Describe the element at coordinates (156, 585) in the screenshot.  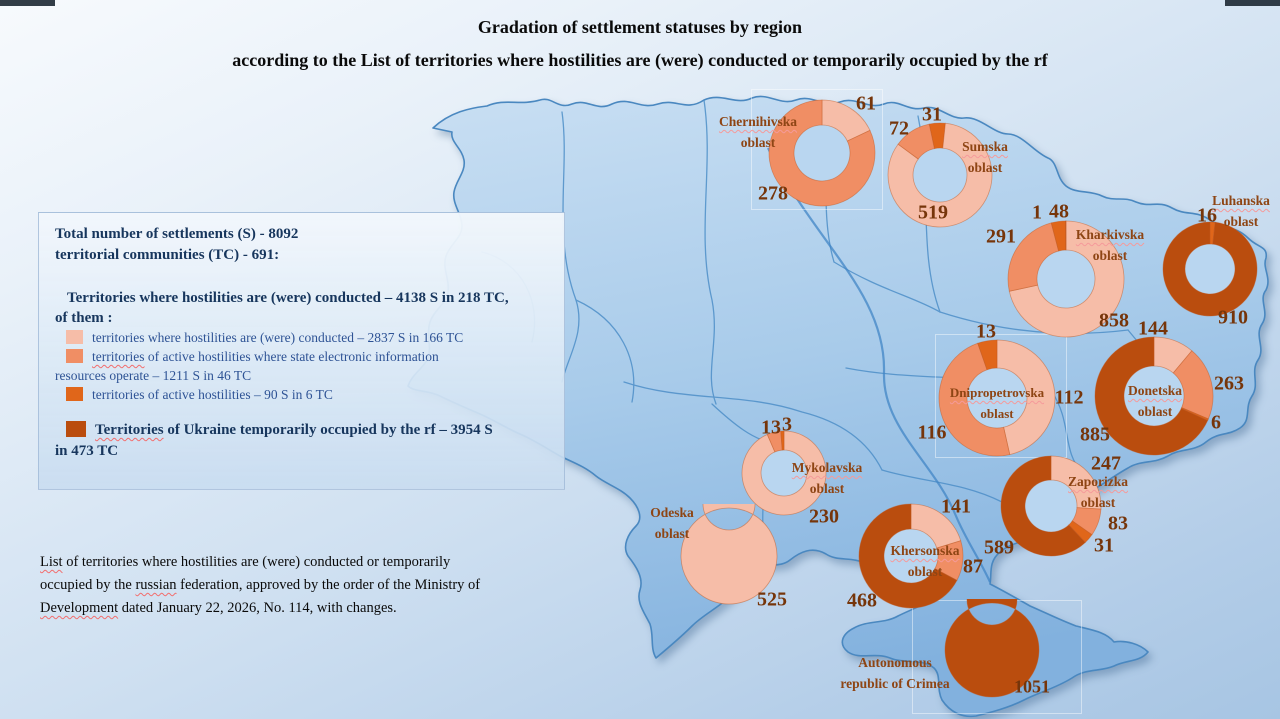
I see `note-word-russian: russian` at that location.